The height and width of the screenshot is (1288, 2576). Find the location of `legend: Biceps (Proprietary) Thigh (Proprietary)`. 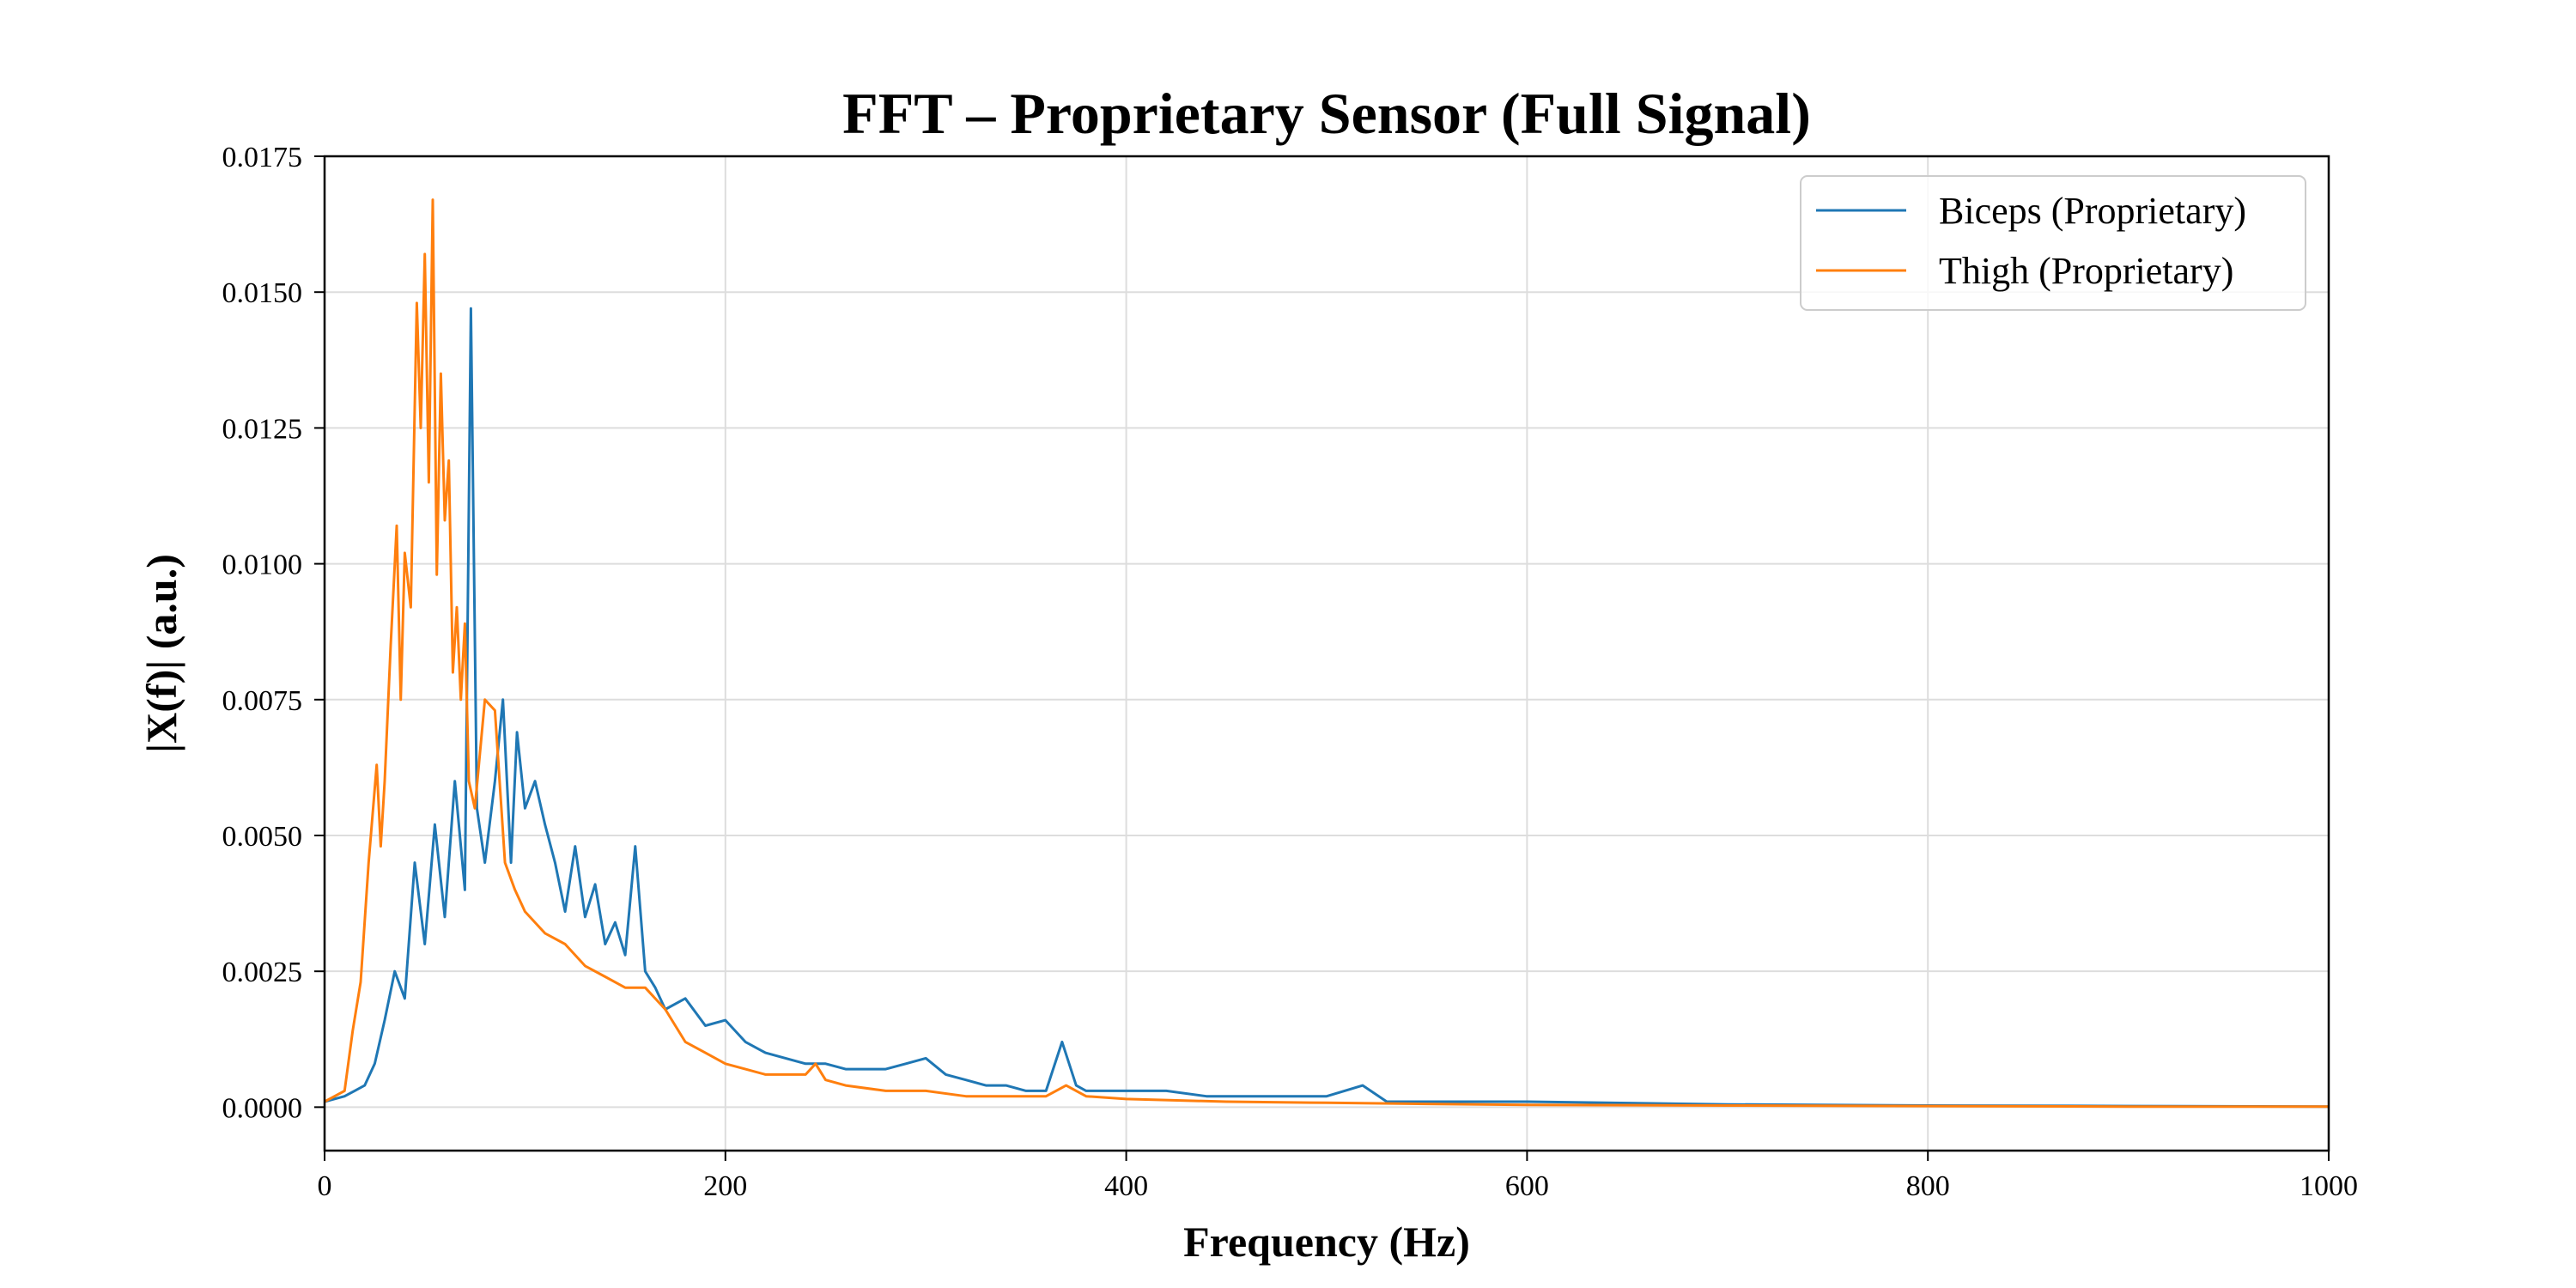

legend: Biceps (Proprietary) Thigh (Proprietary) is located at coordinates (2053, 243).